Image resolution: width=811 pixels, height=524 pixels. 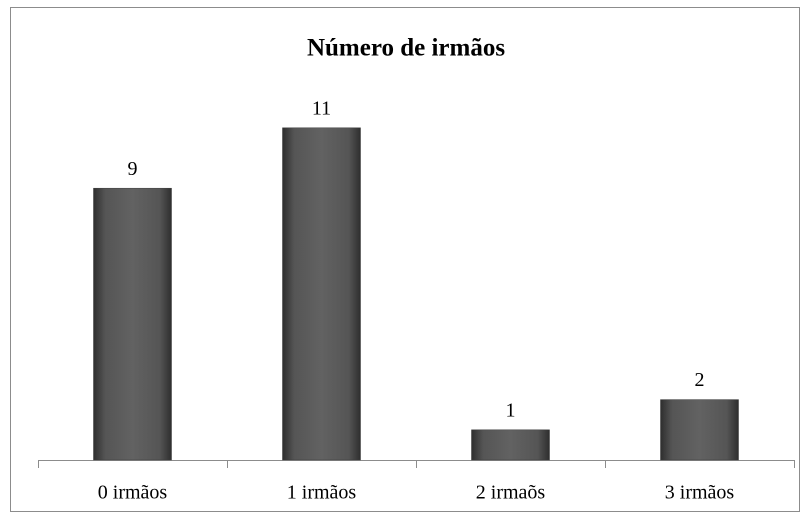 What do you see at coordinates (700, 380) in the screenshot?
I see `data-label: 2` at bounding box center [700, 380].